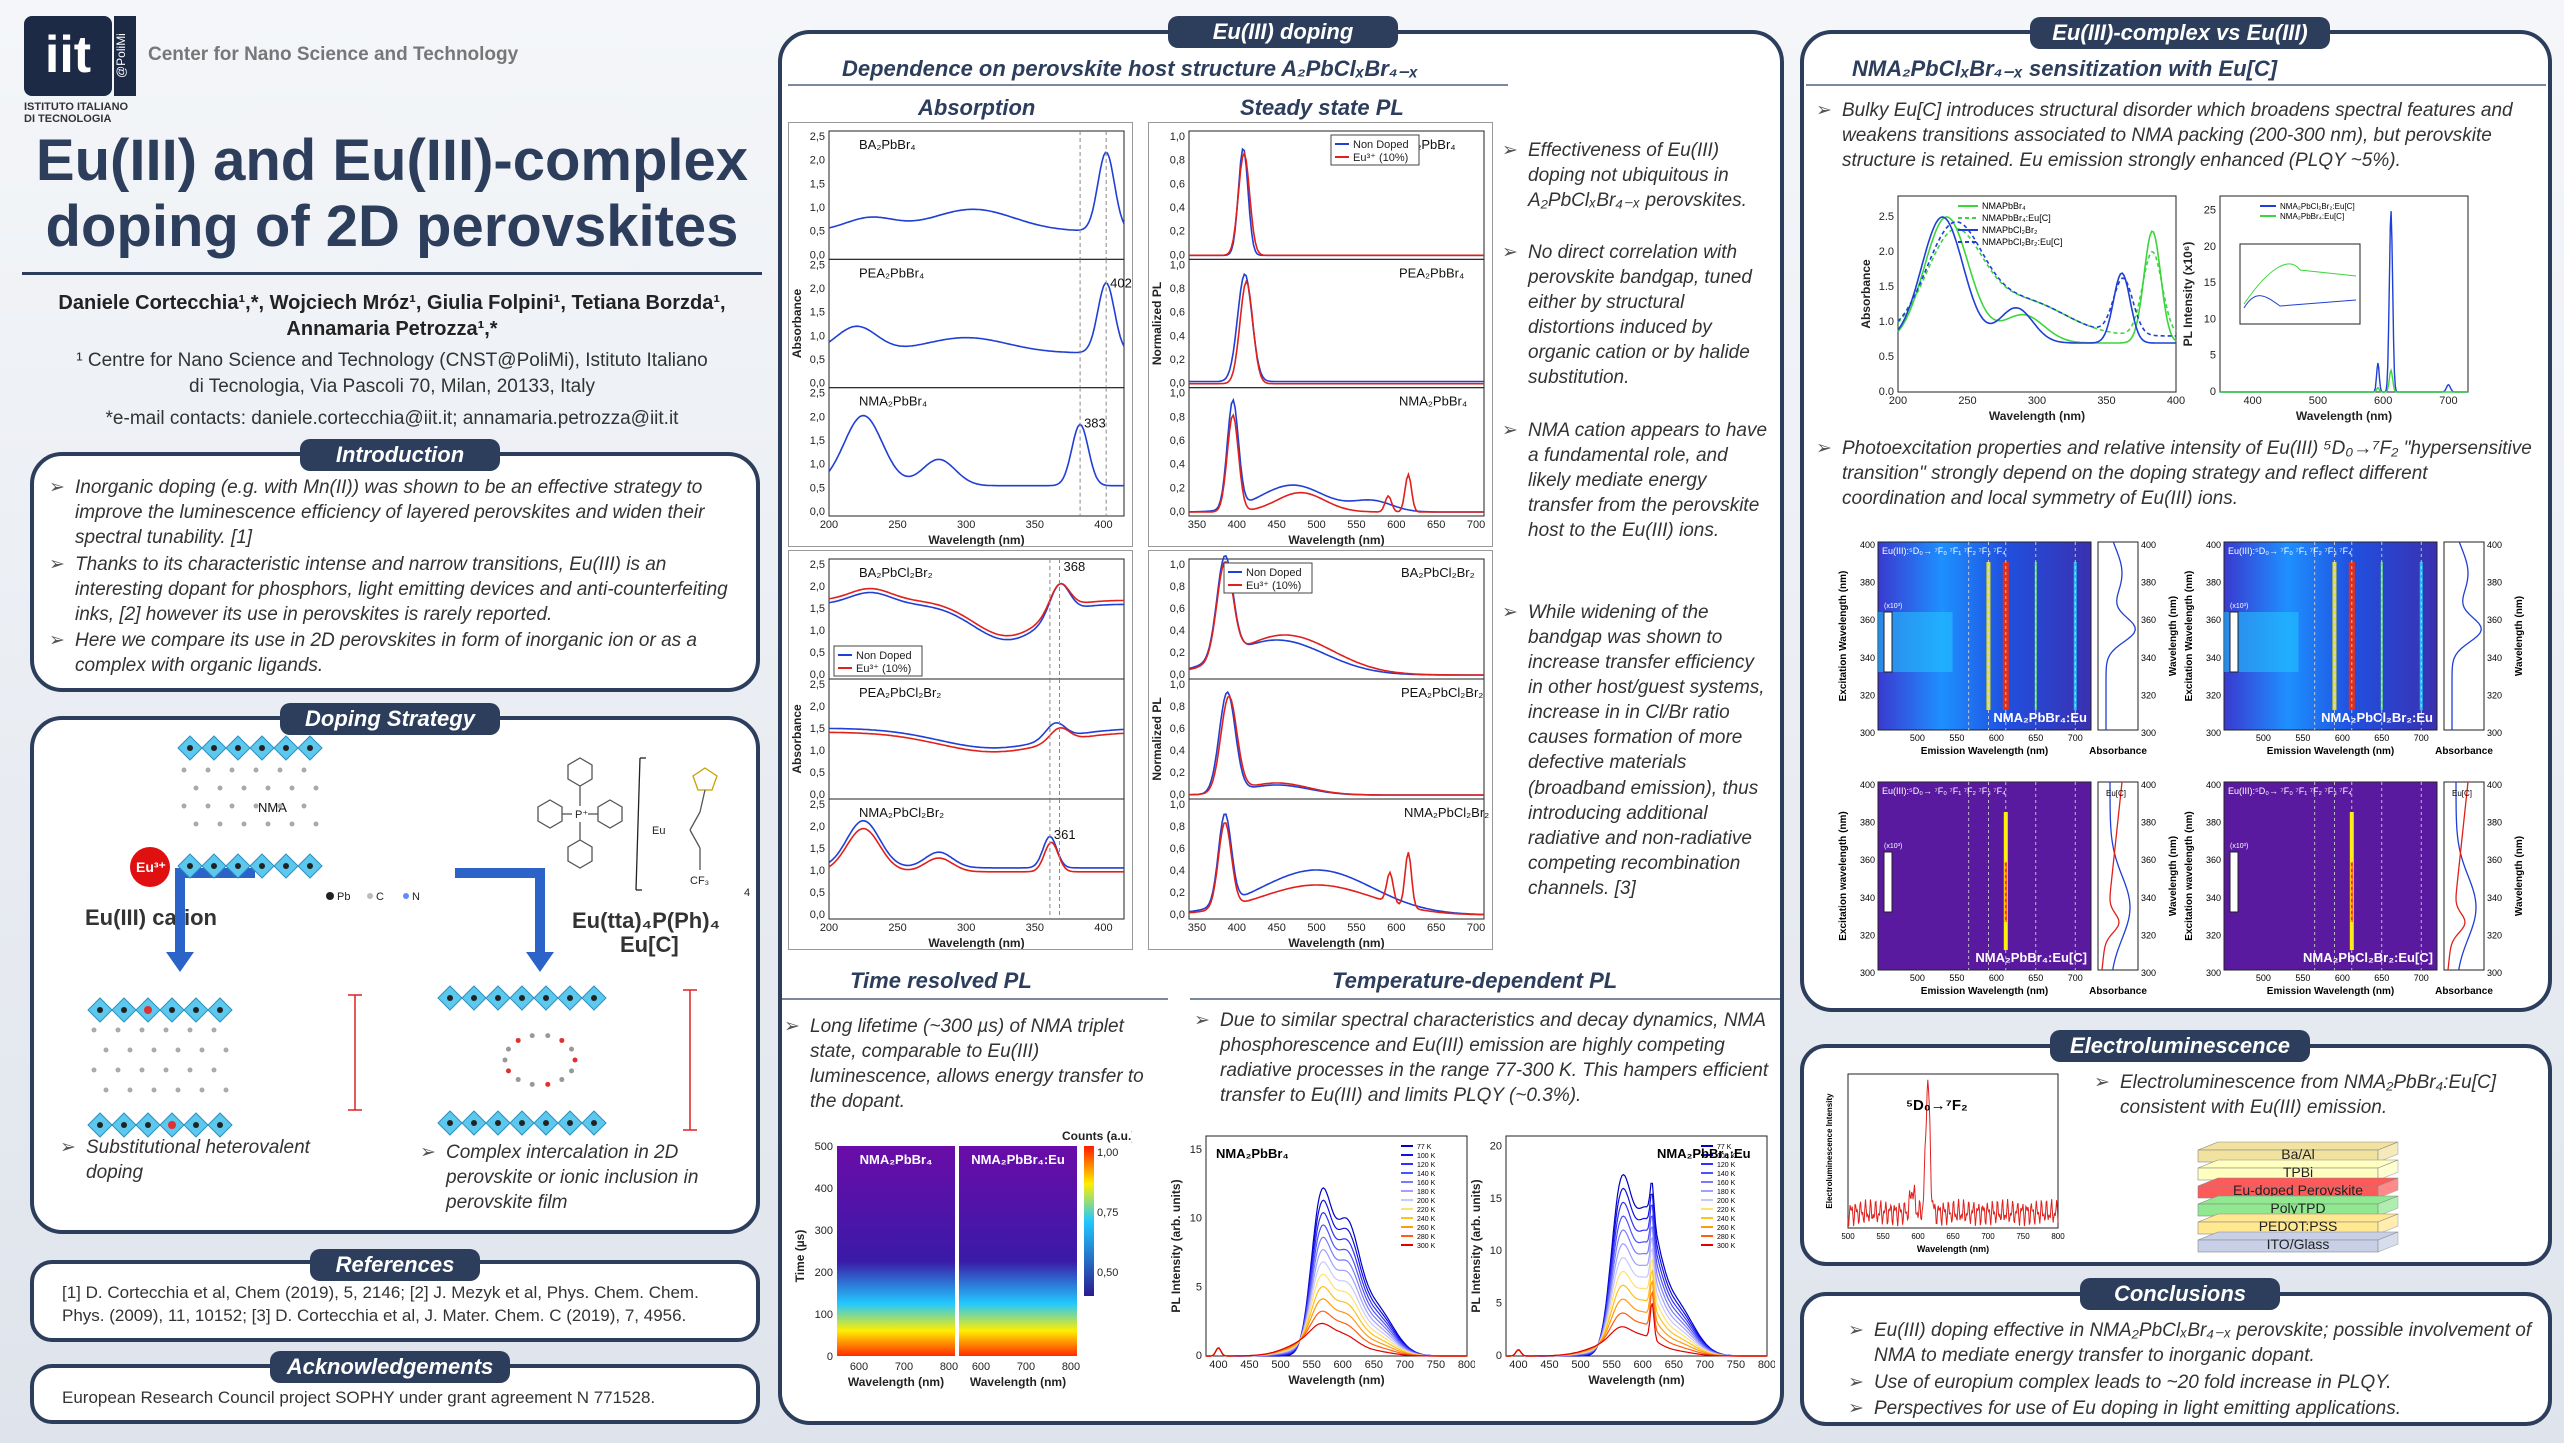  I want to click on eu-badge-circle, so click(150, 867).